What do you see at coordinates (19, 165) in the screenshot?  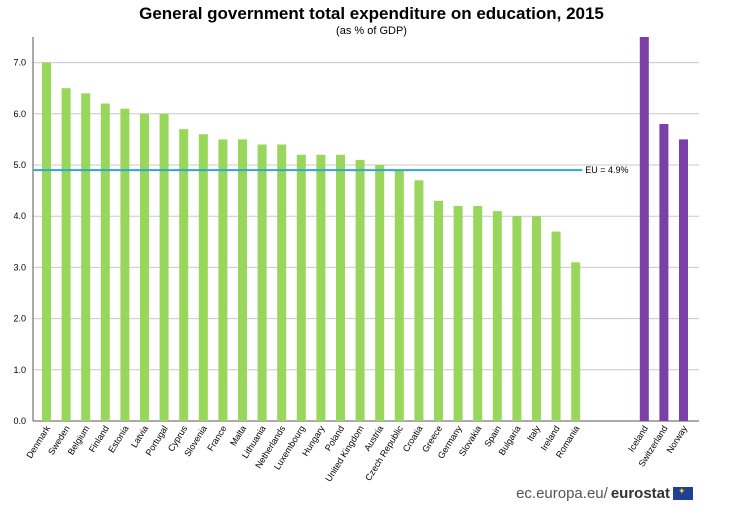 I see `y-tick-label: 5.0` at bounding box center [19, 165].